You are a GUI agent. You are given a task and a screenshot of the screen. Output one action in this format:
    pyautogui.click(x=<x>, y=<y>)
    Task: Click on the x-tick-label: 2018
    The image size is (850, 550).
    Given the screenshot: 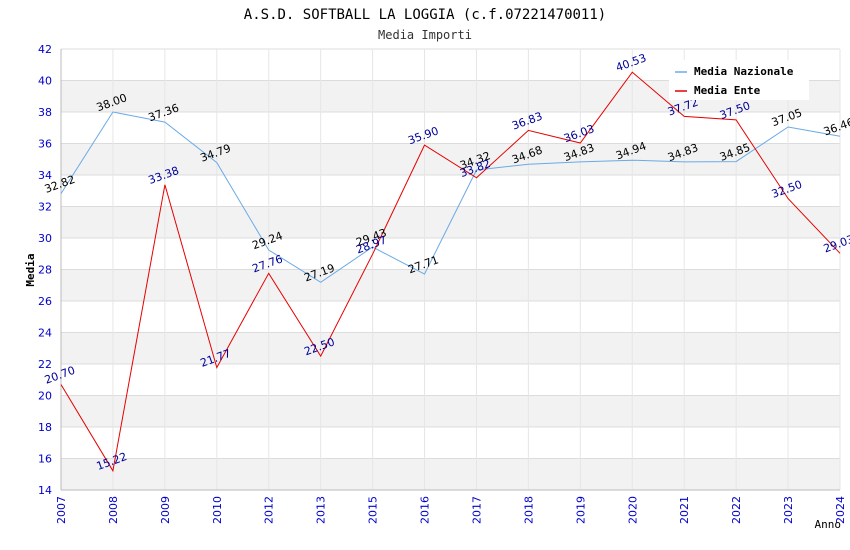 What is the action you would take?
    pyautogui.click(x=528, y=510)
    